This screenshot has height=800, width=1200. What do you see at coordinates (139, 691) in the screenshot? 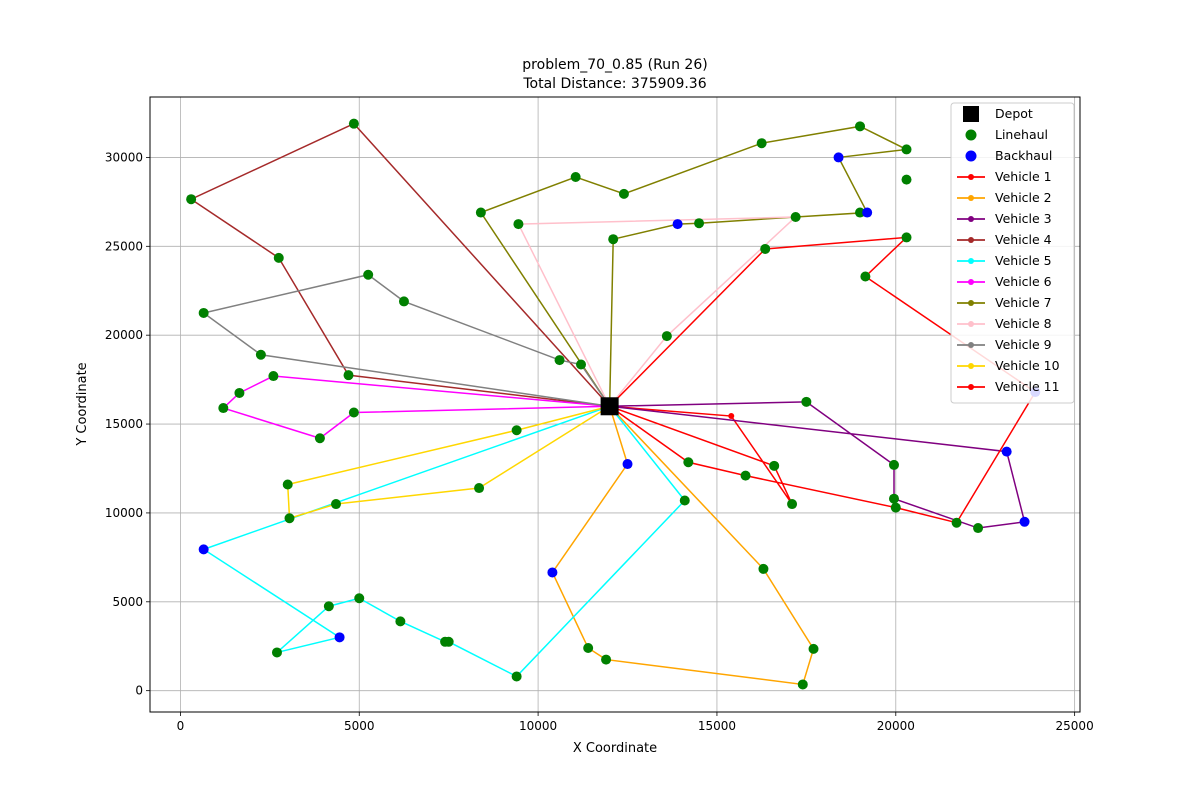
I see `y-tick-label: 0` at bounding box center [139, 691].